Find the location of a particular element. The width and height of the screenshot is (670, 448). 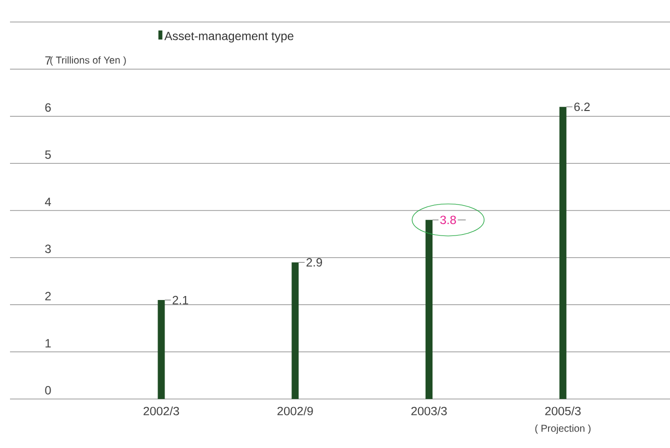

y-tick-label: 4 is located at coordinates (47, 202).